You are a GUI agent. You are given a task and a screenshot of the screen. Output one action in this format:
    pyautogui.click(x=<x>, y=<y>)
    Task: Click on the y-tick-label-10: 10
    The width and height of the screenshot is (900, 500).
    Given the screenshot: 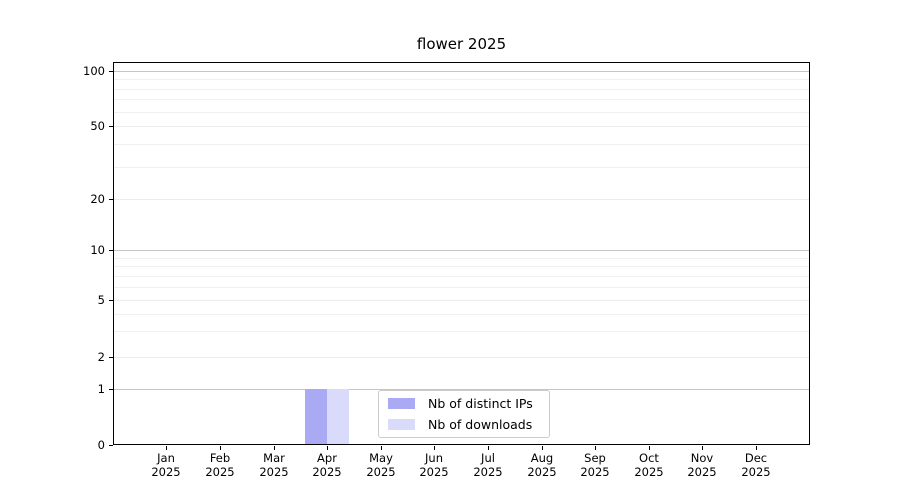 What is the action you would take?
    pyautogui.click(x=97, y=250)
    